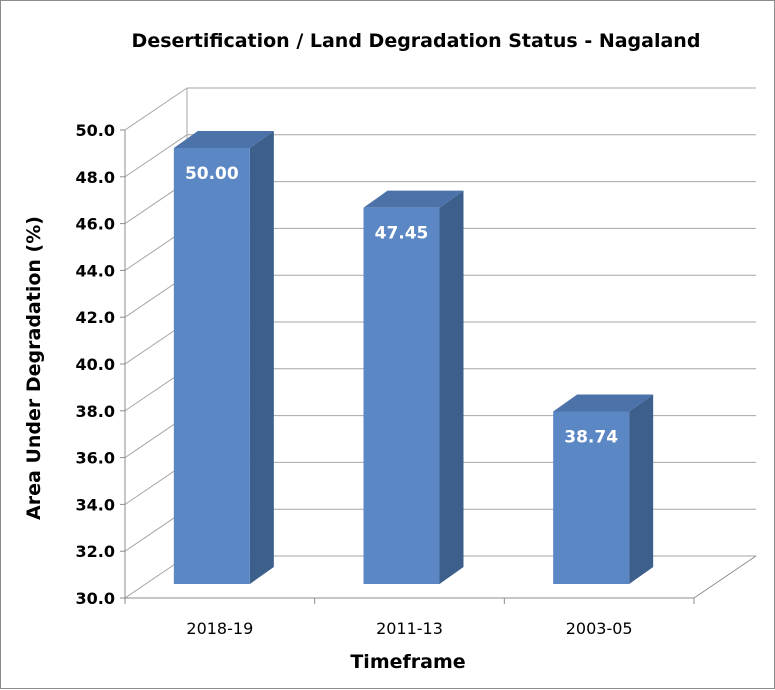  I want to click on x-category-label: 2018-19, so click(219, 628).